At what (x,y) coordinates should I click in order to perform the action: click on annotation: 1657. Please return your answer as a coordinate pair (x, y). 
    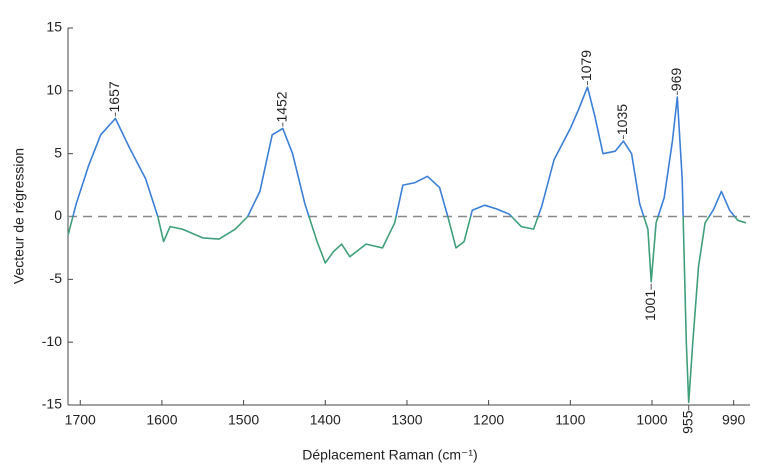
    Looking at the image, I should click on (114, 96).